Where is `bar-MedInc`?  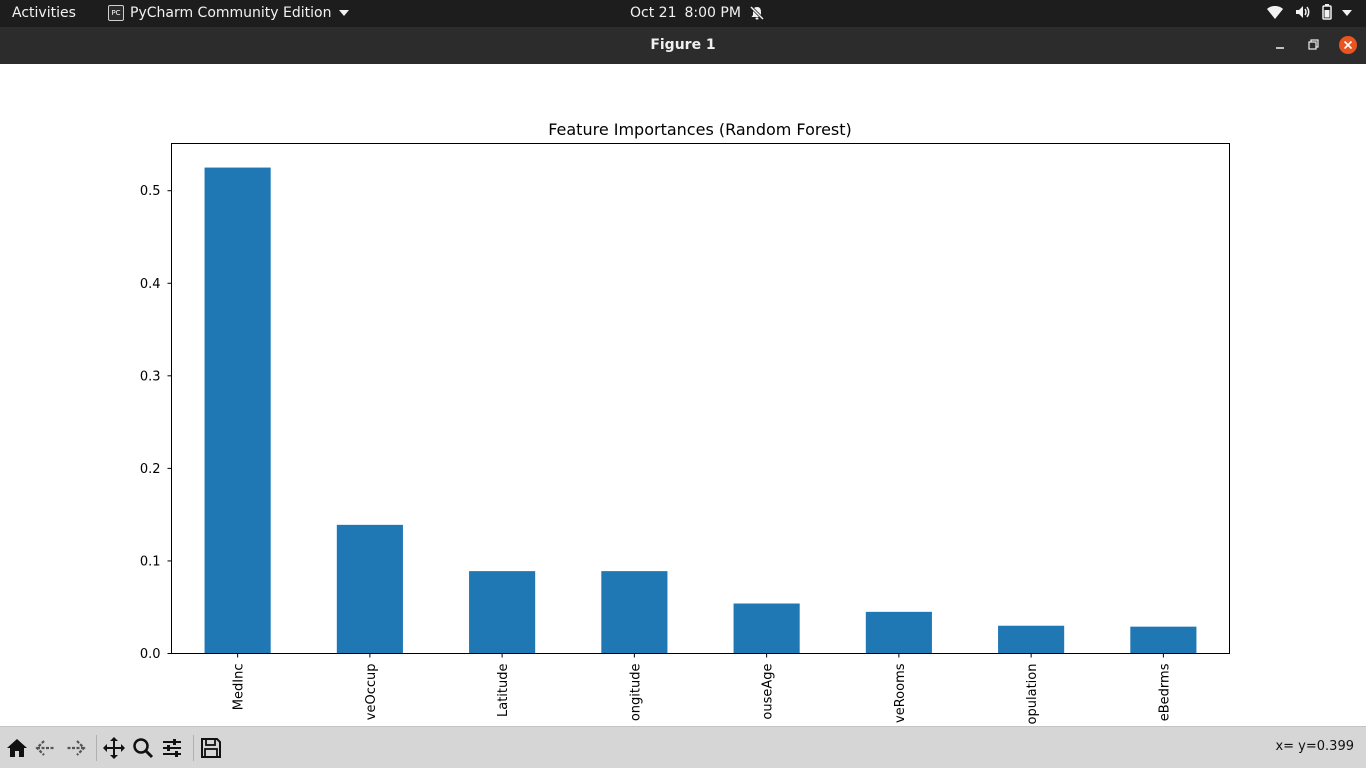
bar-MedInc is located at coordinates (237, 410).